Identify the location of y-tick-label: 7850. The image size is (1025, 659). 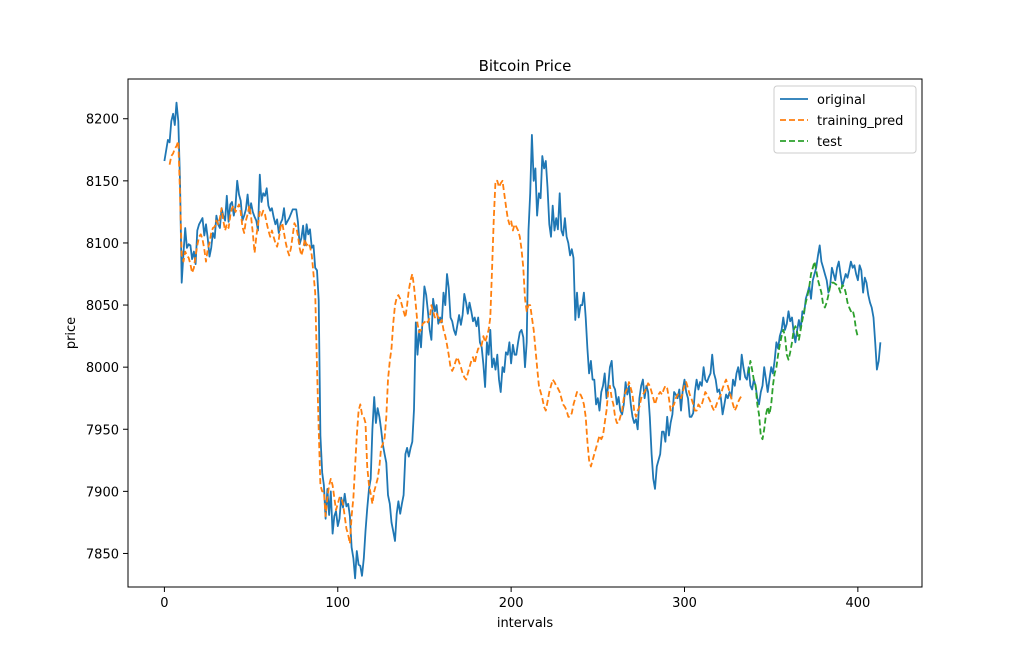
(102, 554).